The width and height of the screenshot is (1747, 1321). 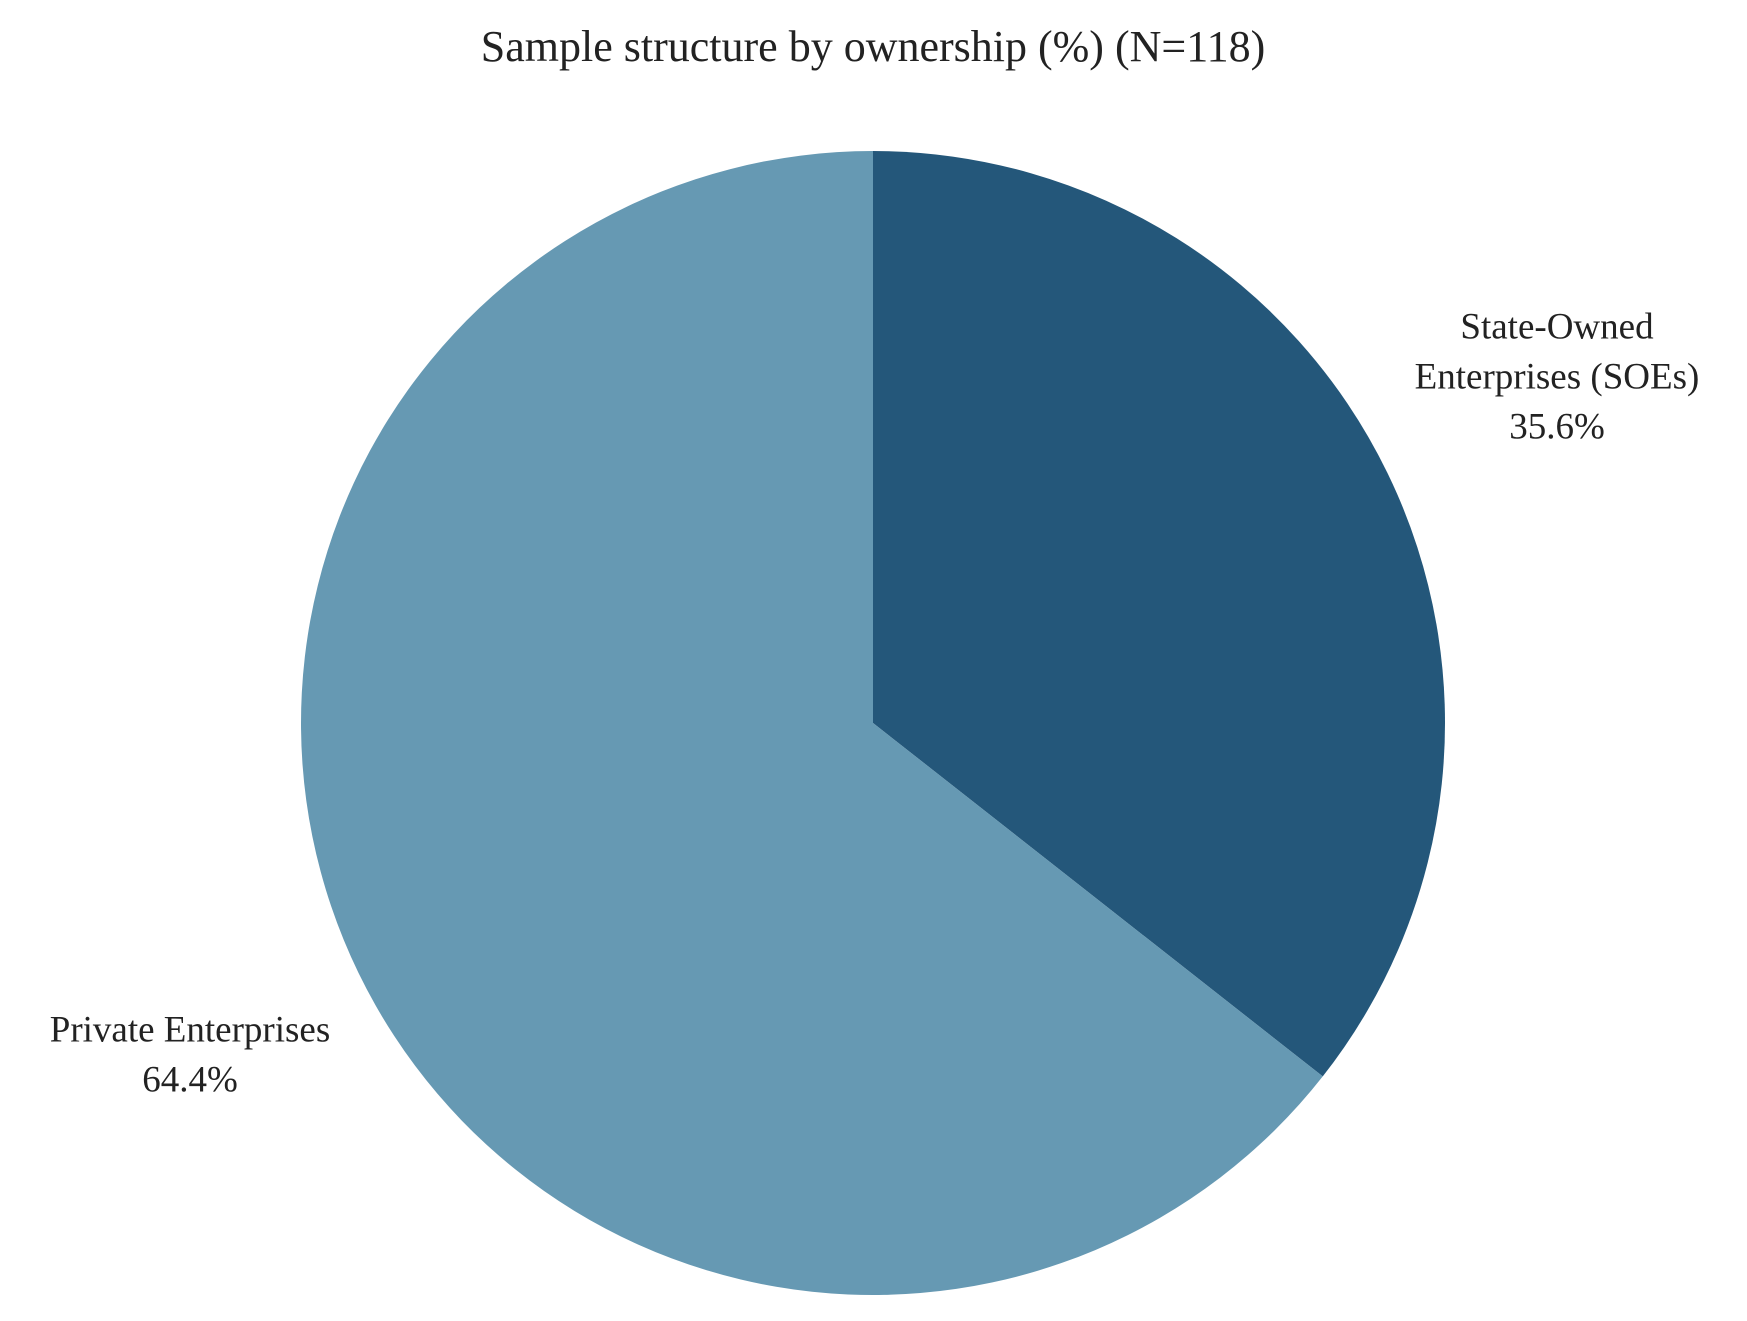 What do you see at coordinates (190, 1079) in the screenshot?
I see `slice-value-label-1: 64.4%` at bounding box center [190, 1079].